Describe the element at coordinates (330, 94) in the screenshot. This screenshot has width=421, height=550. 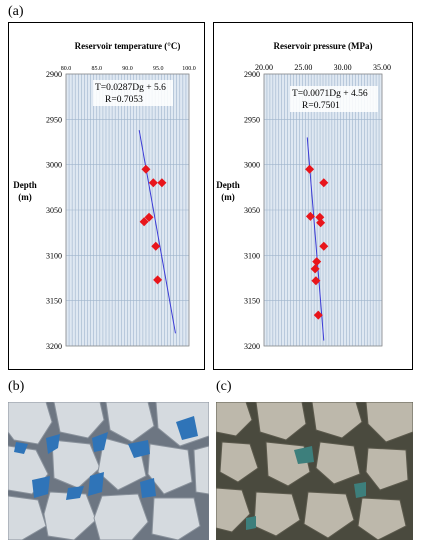
I see `regression-equation: T=0.0071Dg + 4.56` at that location.